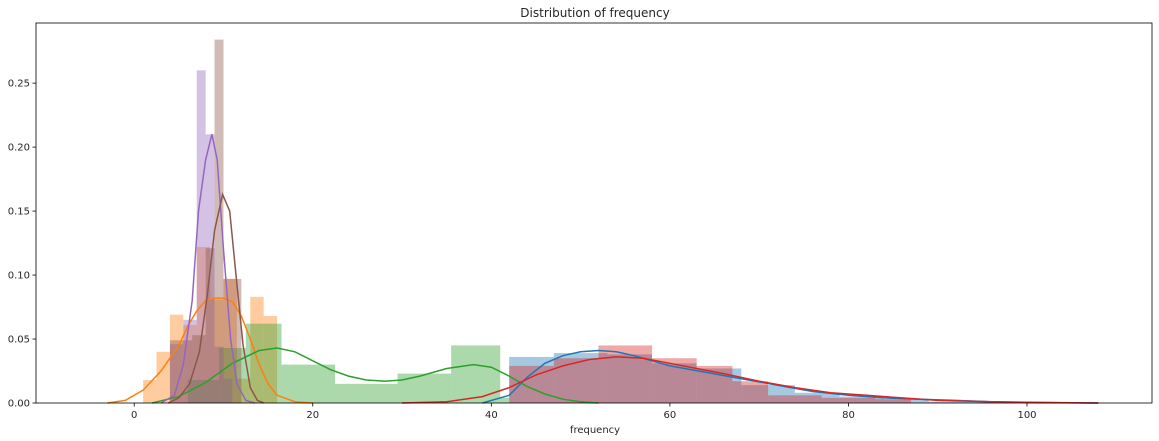 This screenshot has width=1159, height=441. I want to click on x-tick-label: 80, so click(848, 415).